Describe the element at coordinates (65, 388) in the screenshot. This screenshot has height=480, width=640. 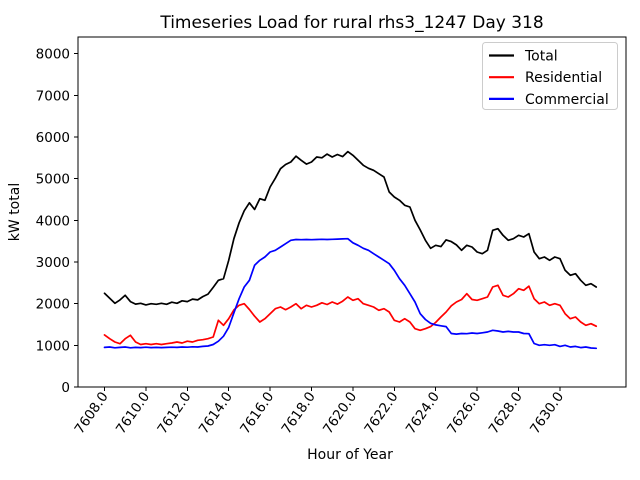
I see `y-tick-label: 0` at that location.